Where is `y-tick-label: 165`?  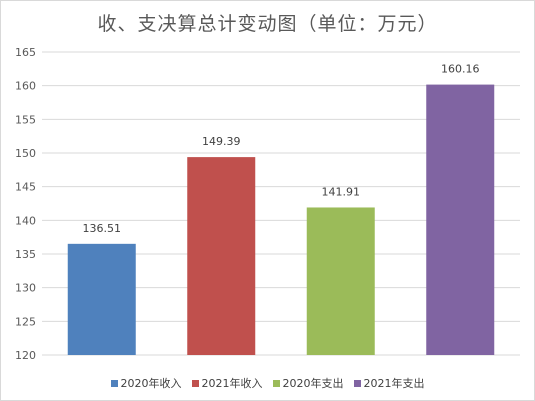
y-tick-label: 165 is located at coordinates (25, 52).